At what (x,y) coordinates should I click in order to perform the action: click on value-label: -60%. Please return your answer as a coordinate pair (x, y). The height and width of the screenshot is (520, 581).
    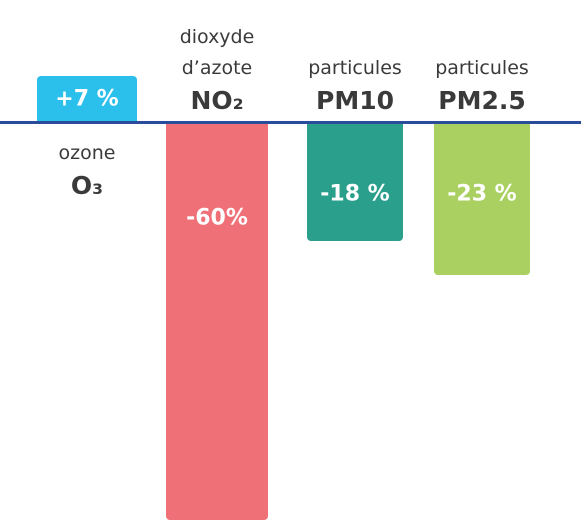
    Looking at the image, I should click on (217, 218).